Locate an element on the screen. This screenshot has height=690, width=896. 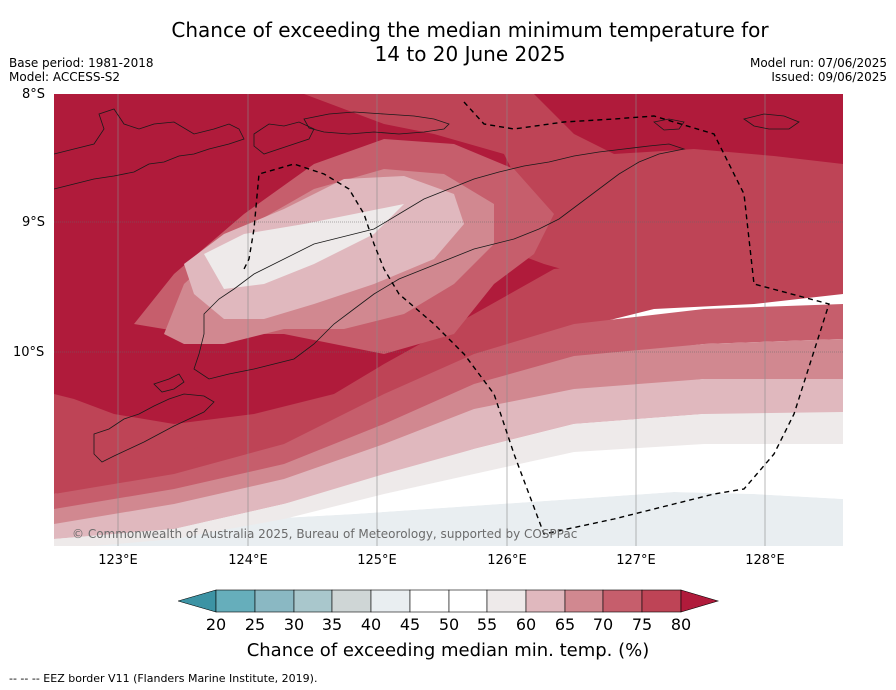
title-line-2: 14 to 20 June 2025 is located at coordinates (470, 54).